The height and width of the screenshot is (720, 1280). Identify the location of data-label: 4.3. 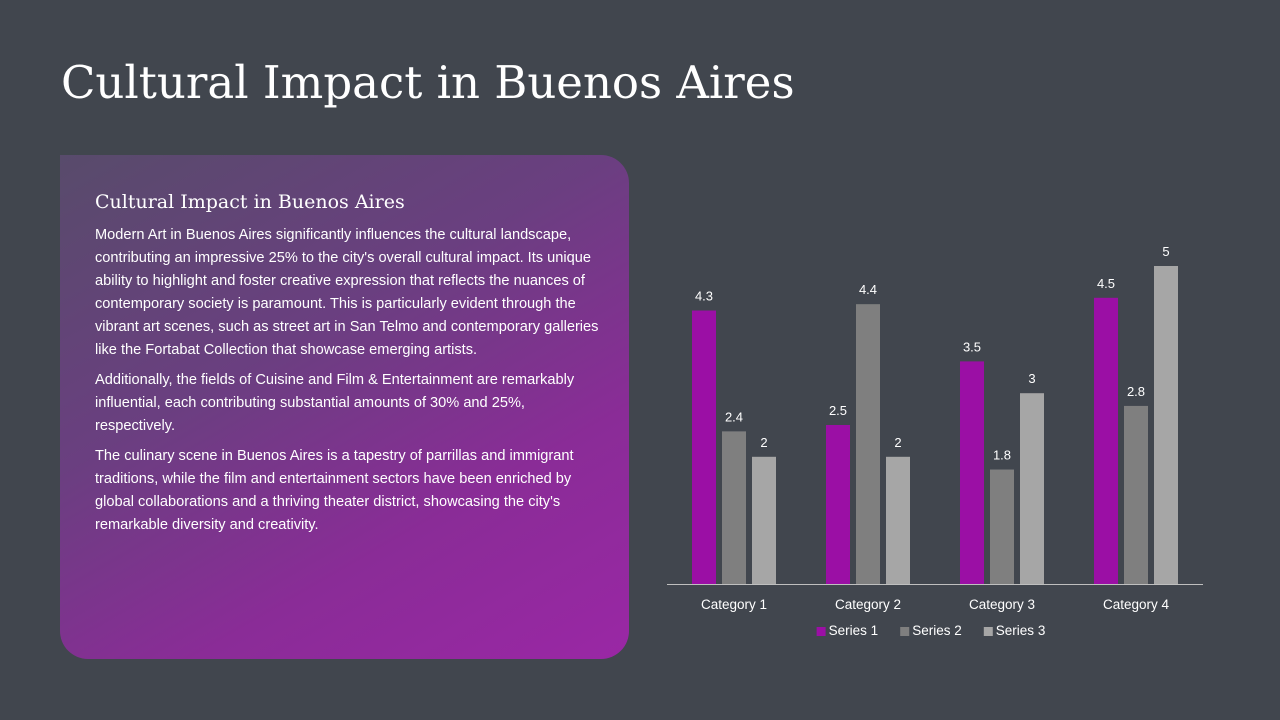
(704, 296).